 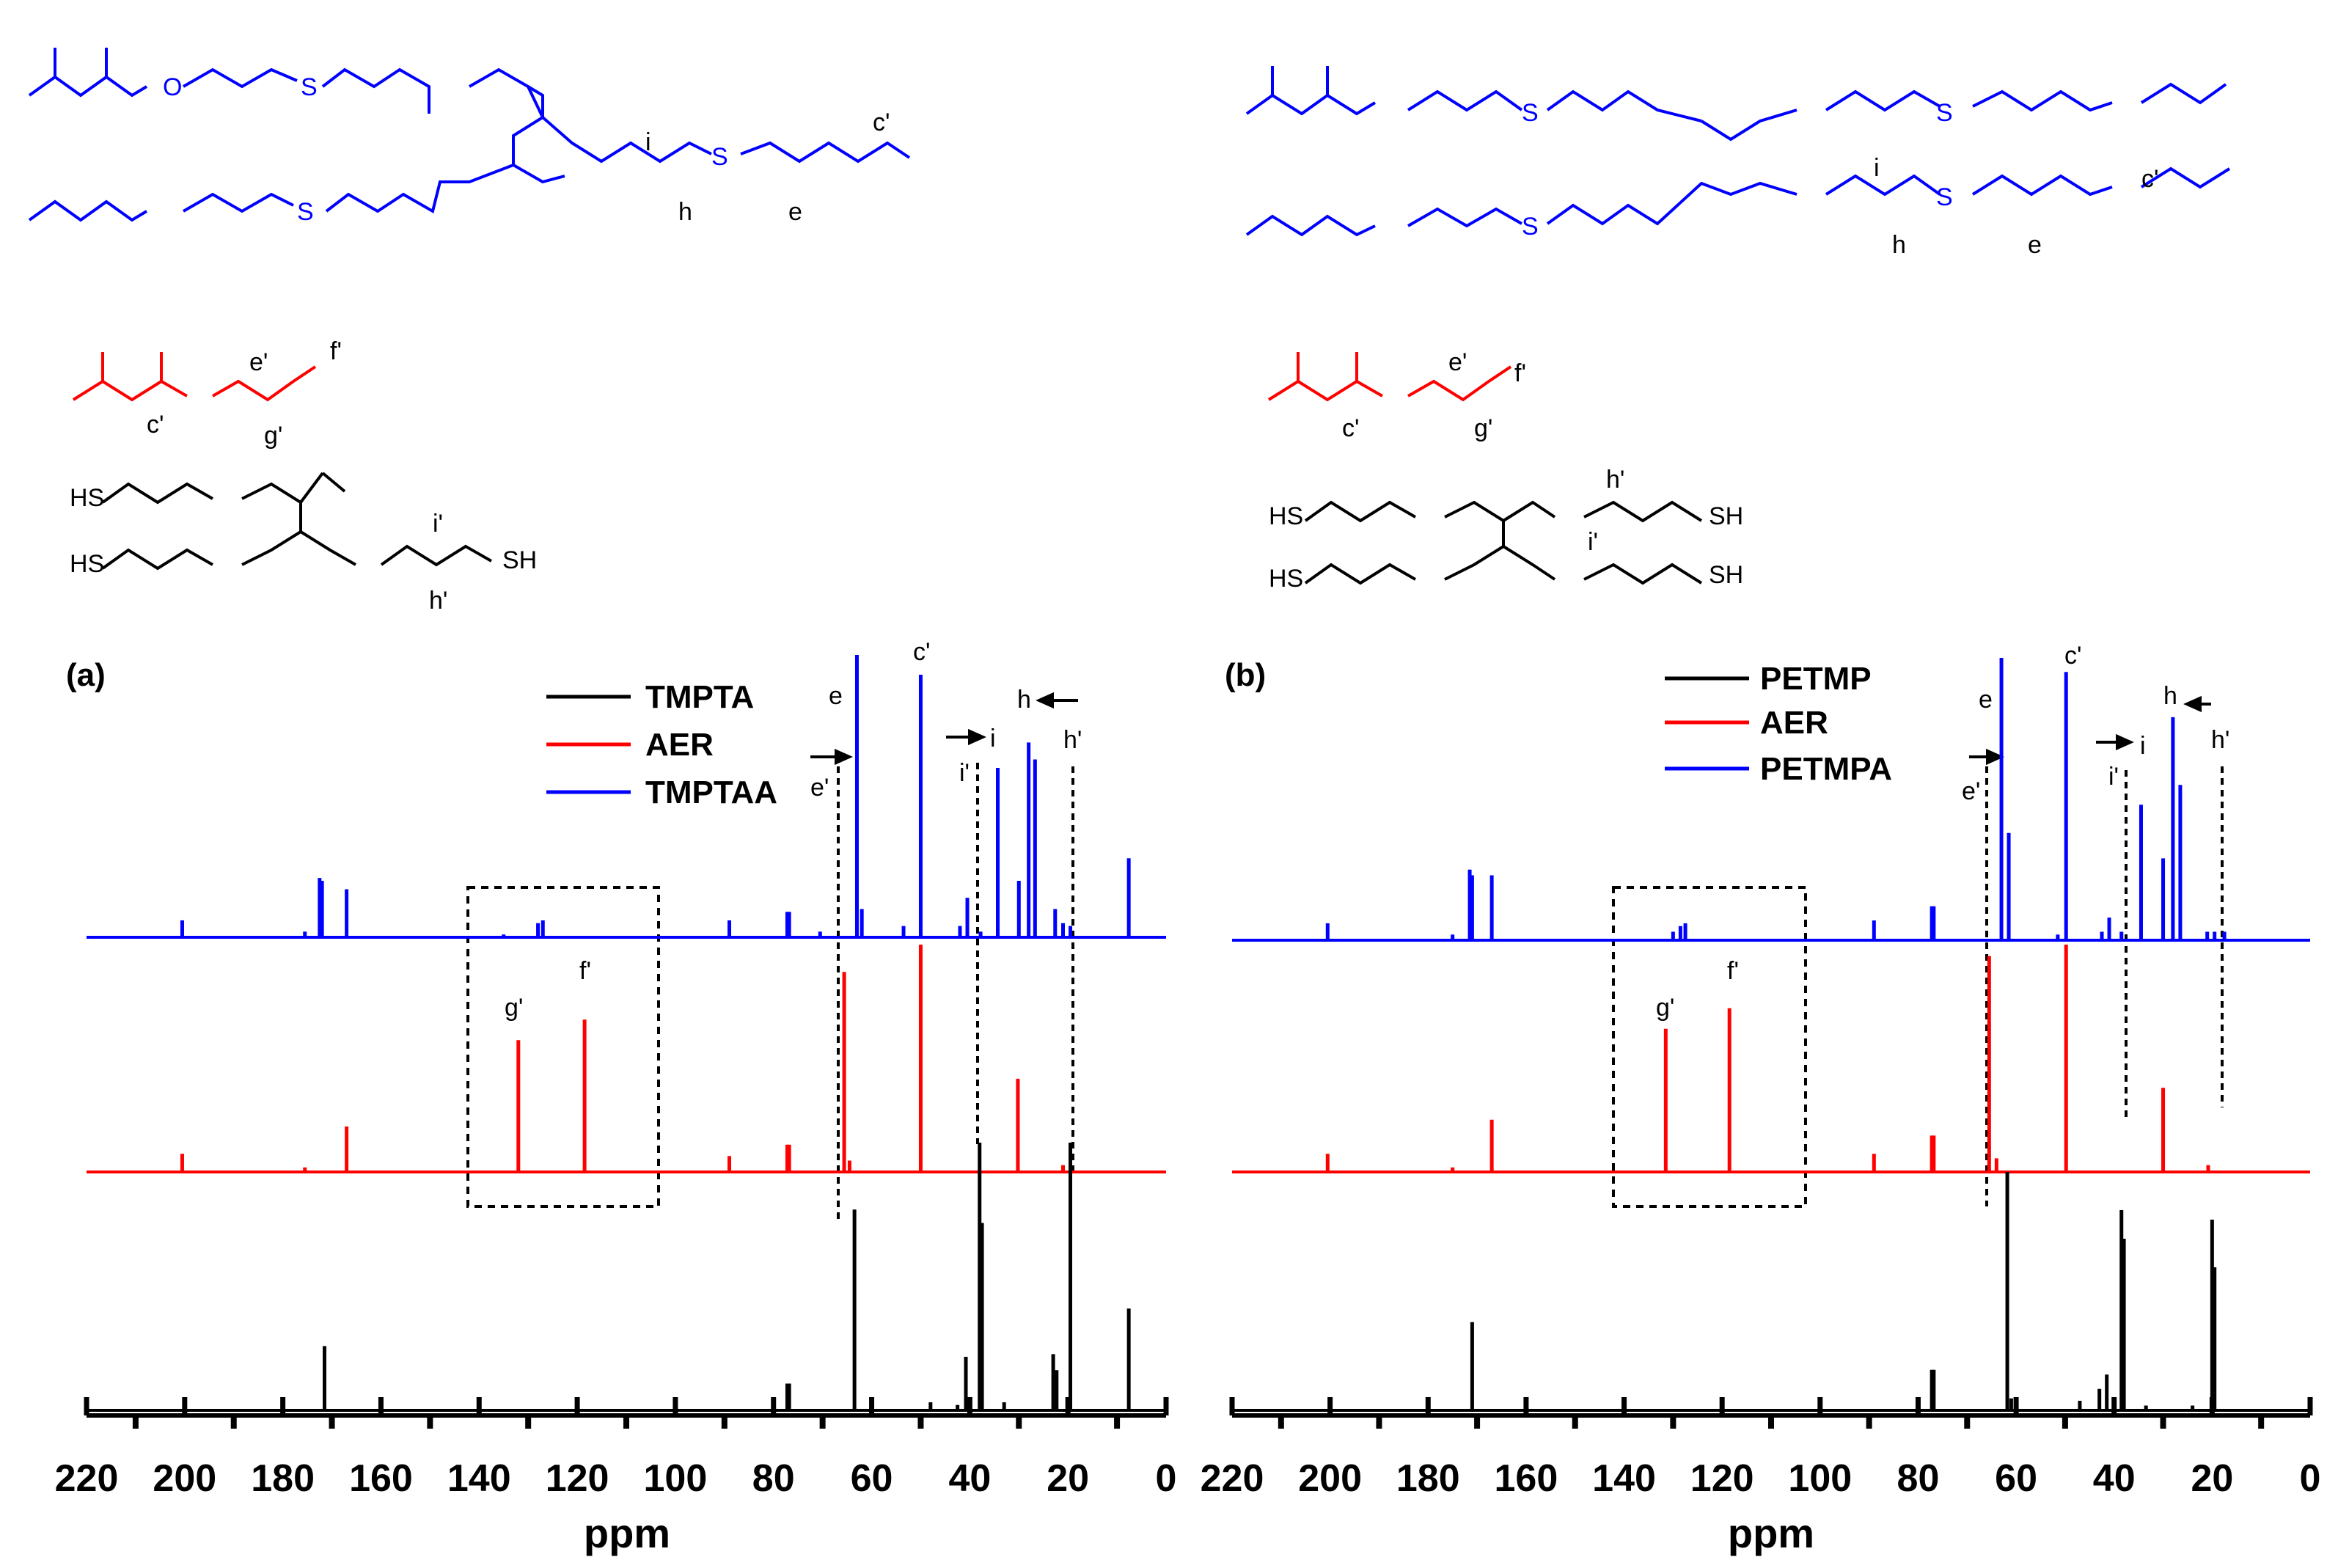 I want to click on legend-label: TMPTAA, so click(x=711, y=792).